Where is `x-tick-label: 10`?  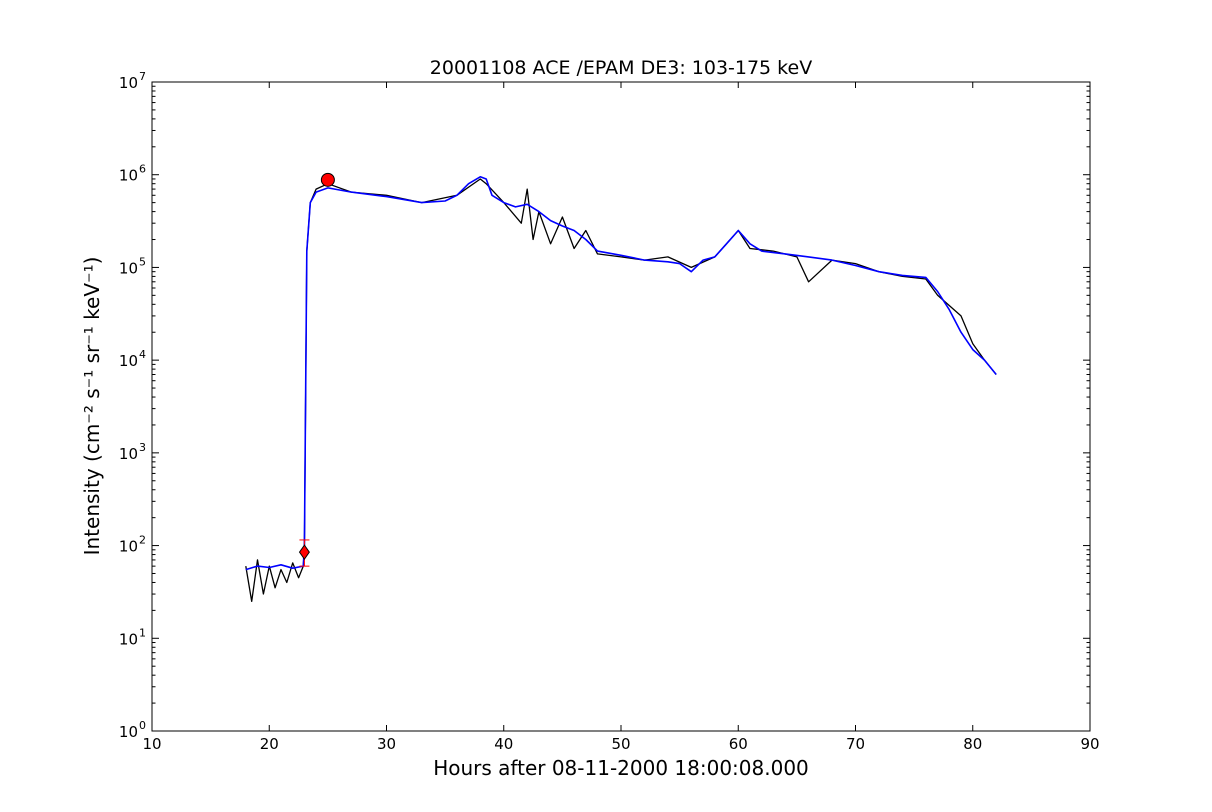 x-tick-label: 10 is located at coordinates (151, 744).